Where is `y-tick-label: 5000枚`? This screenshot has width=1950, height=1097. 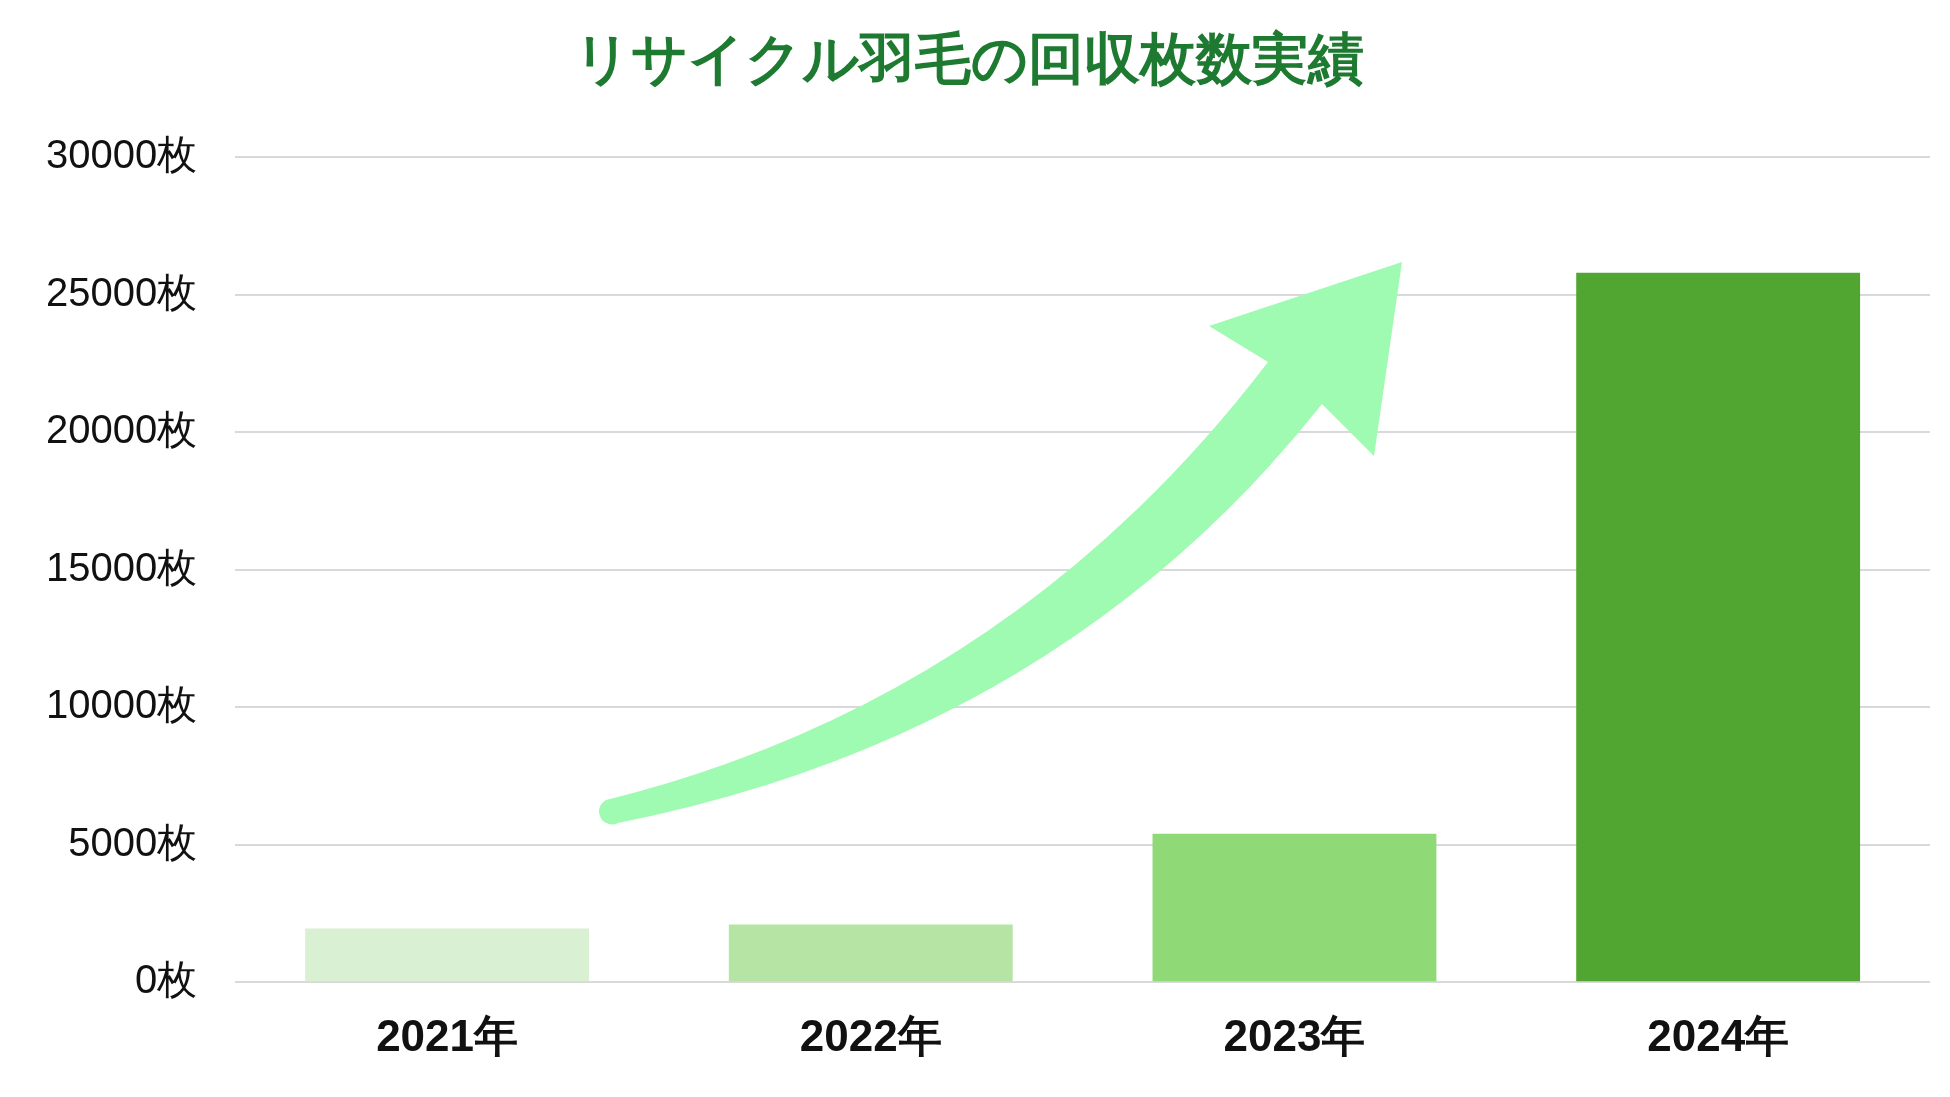
y-tick-label: 5000枚 is located at coordinates (133, 841).